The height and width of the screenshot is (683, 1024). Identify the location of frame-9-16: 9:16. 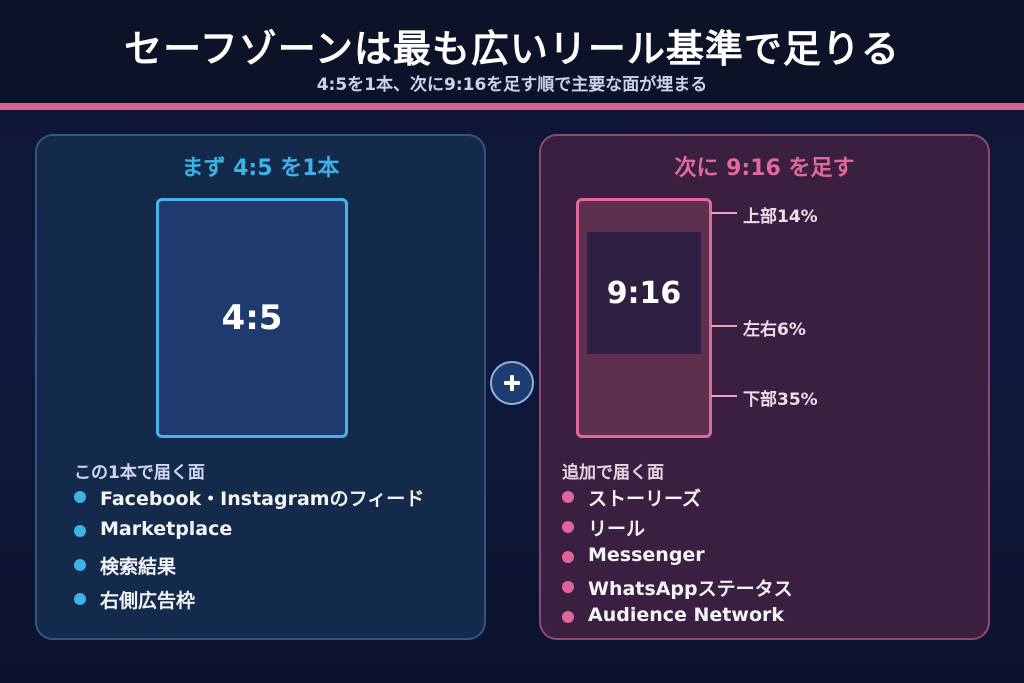
(644, 318).